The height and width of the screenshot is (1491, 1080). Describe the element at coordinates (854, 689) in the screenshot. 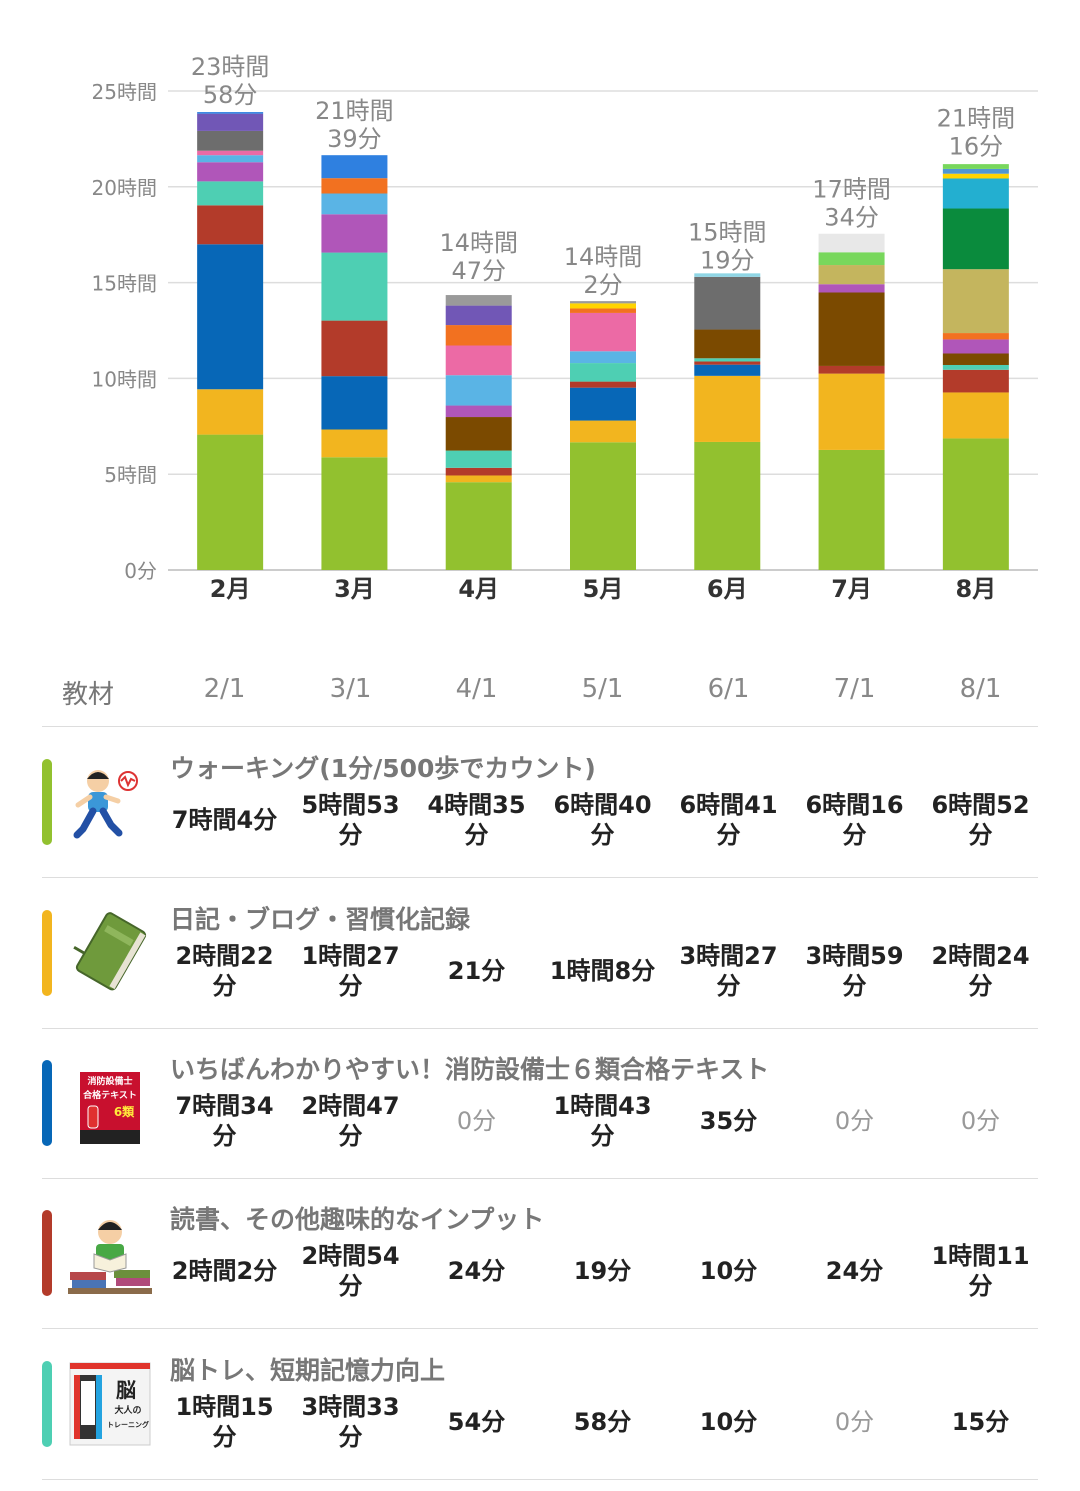

I see `header-date-col: 7/1` at that location.